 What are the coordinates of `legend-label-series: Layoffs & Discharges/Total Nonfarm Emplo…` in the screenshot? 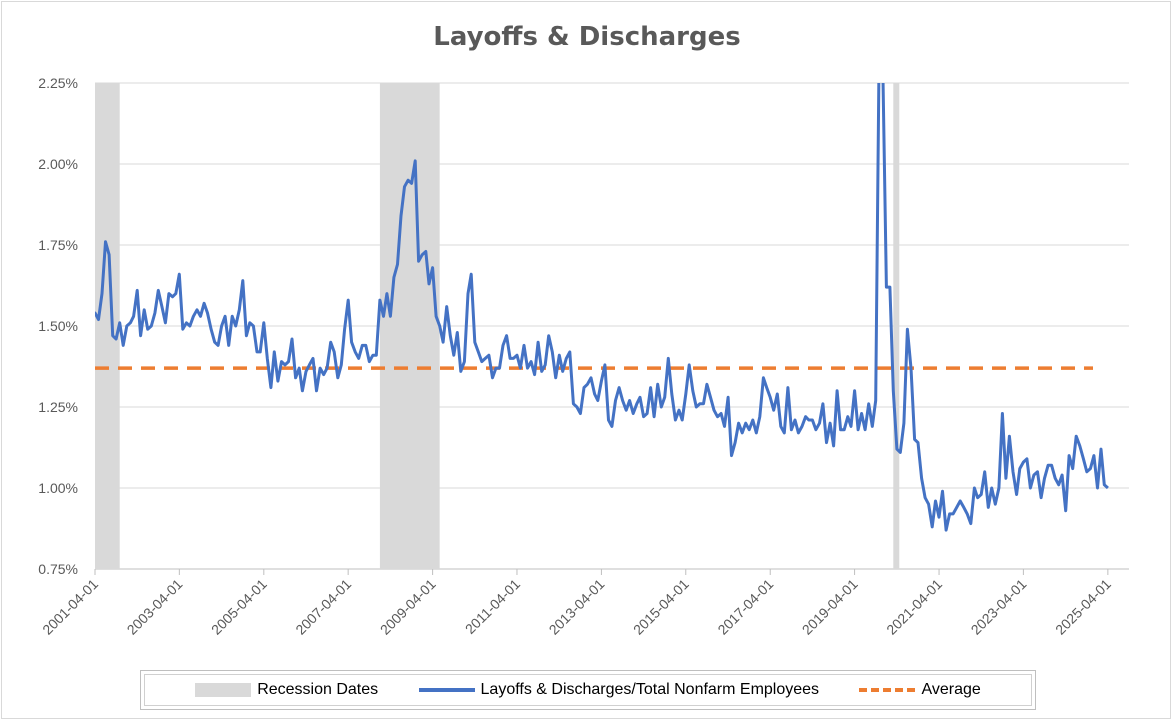 It's located at (650, 689).